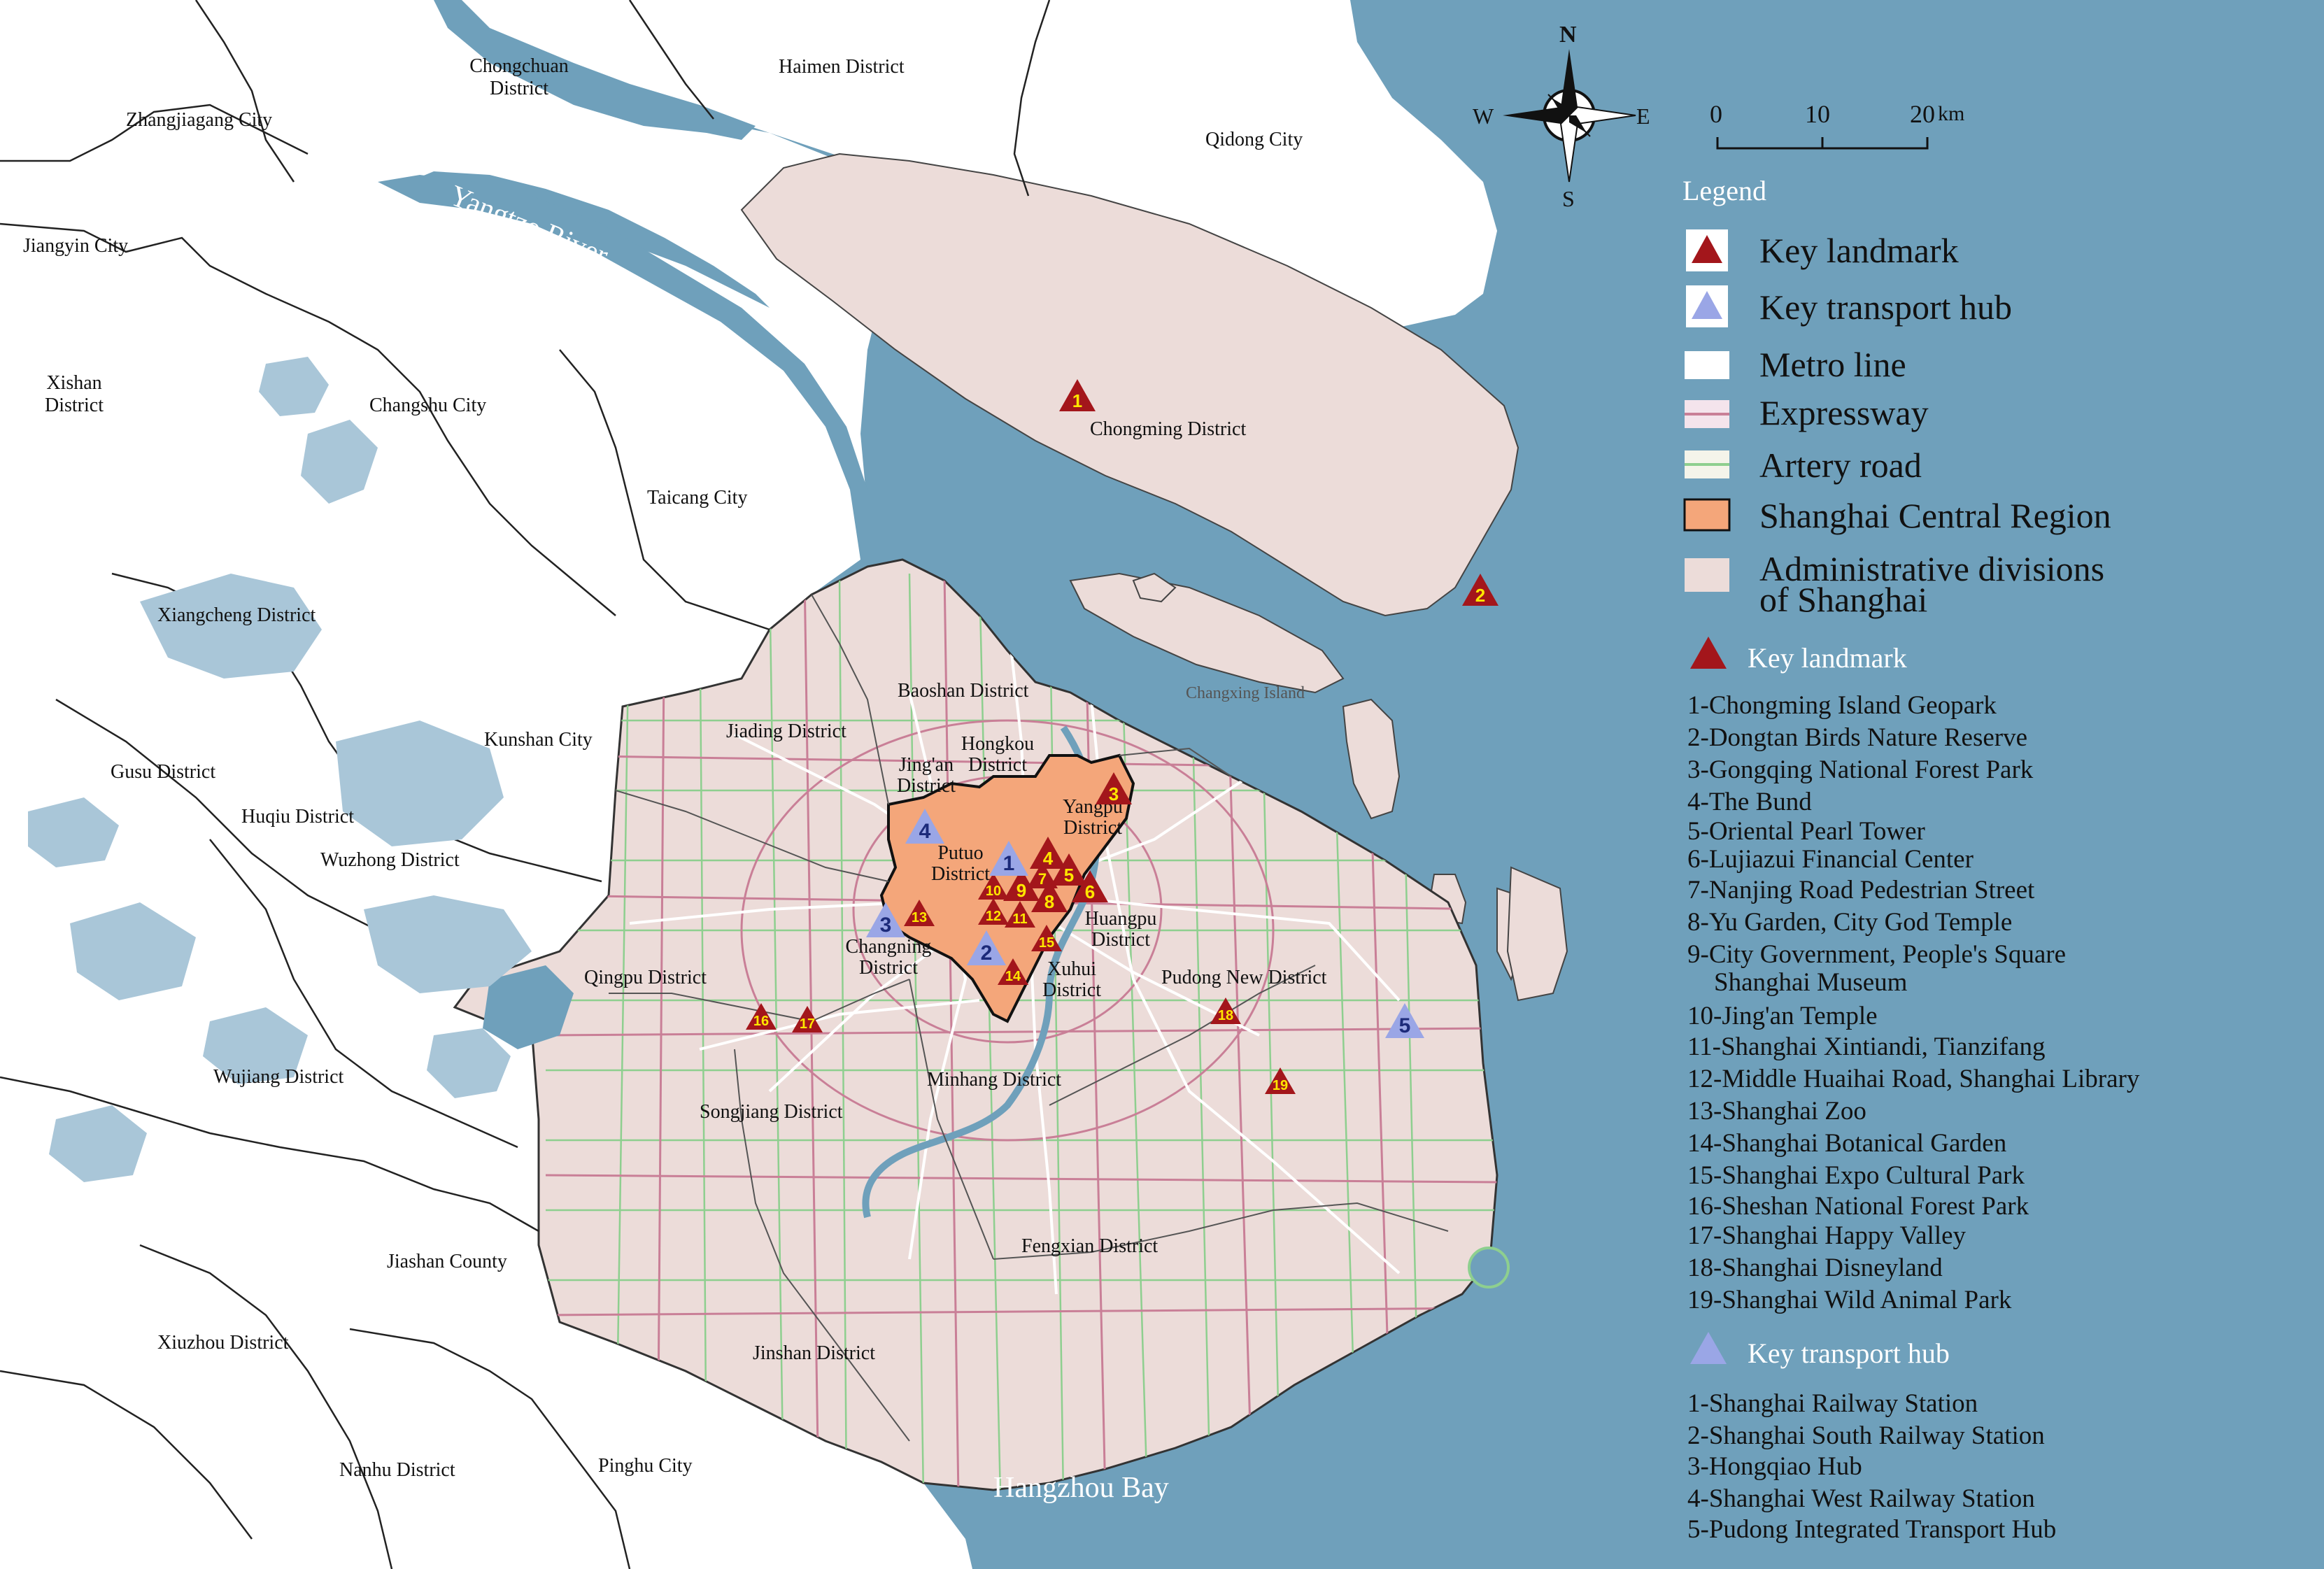 This screenshot has height=1569, width=2324. I want to click on place-changshu: Changshu City, so click(428, 405).